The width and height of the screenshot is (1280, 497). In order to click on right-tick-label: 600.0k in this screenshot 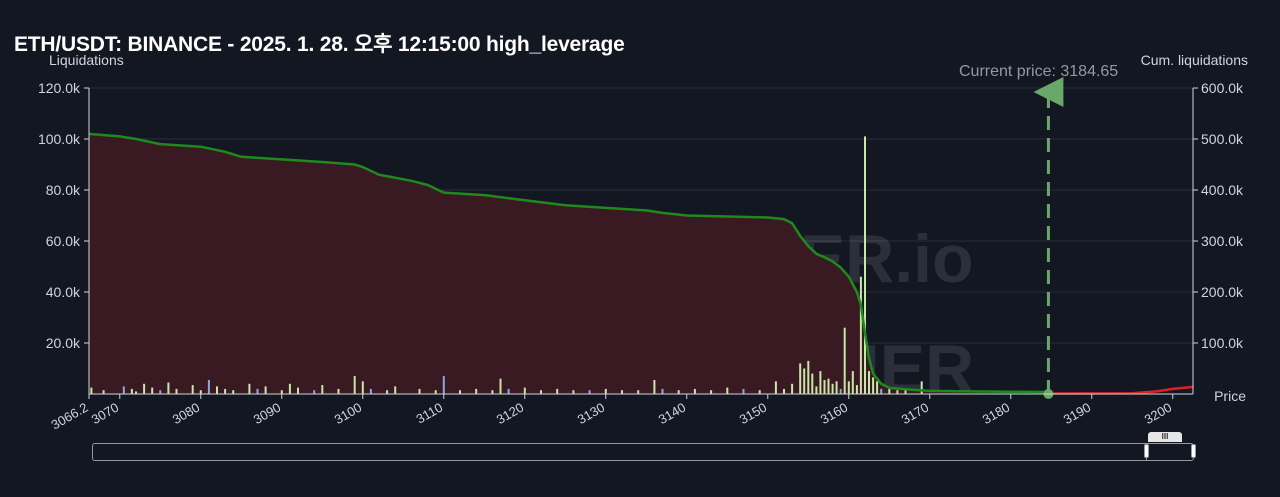, I will do `click(1222, 88)`.